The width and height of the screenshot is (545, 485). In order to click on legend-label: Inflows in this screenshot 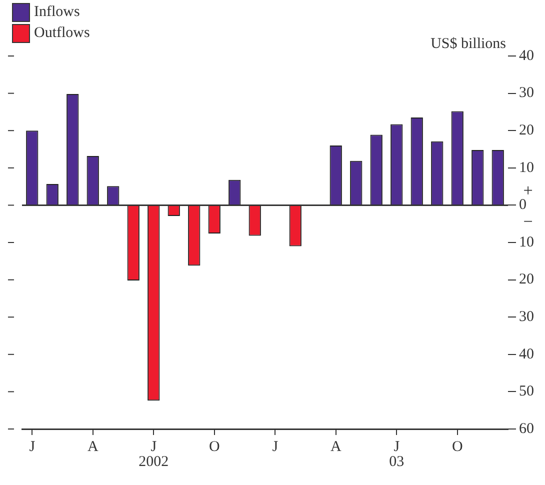, I will do `click(57, 12)`.